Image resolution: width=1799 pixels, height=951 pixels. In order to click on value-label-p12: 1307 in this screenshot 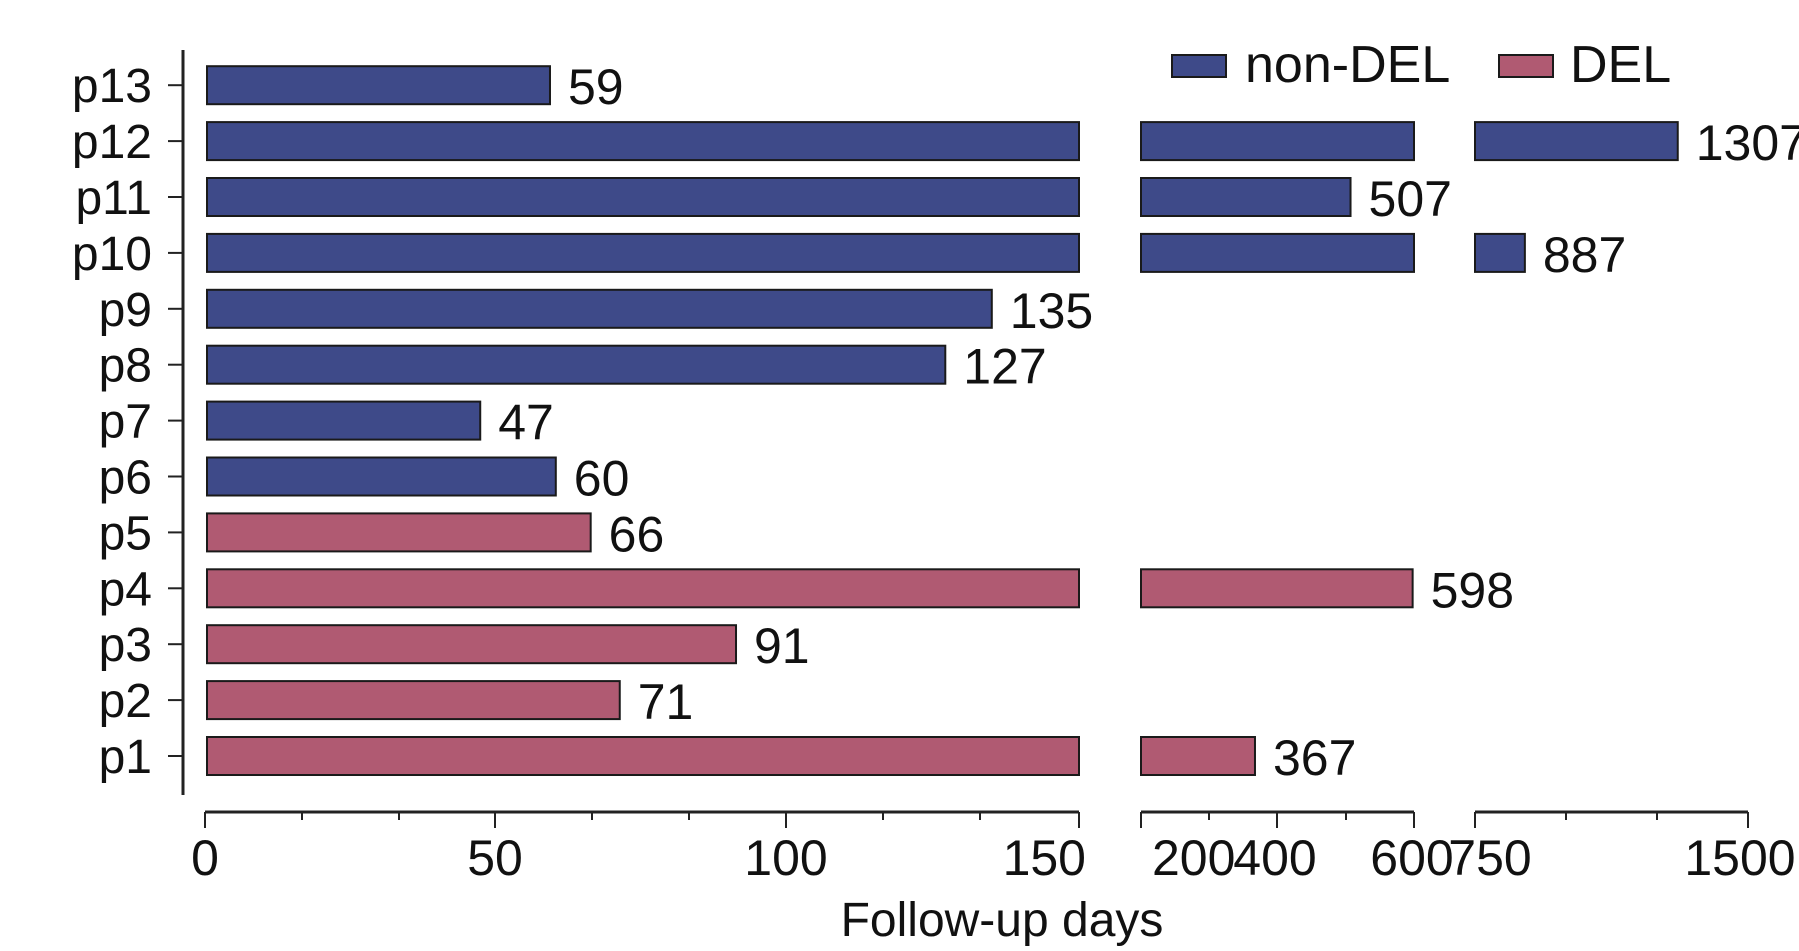, I will do `click(1747, 143)`.